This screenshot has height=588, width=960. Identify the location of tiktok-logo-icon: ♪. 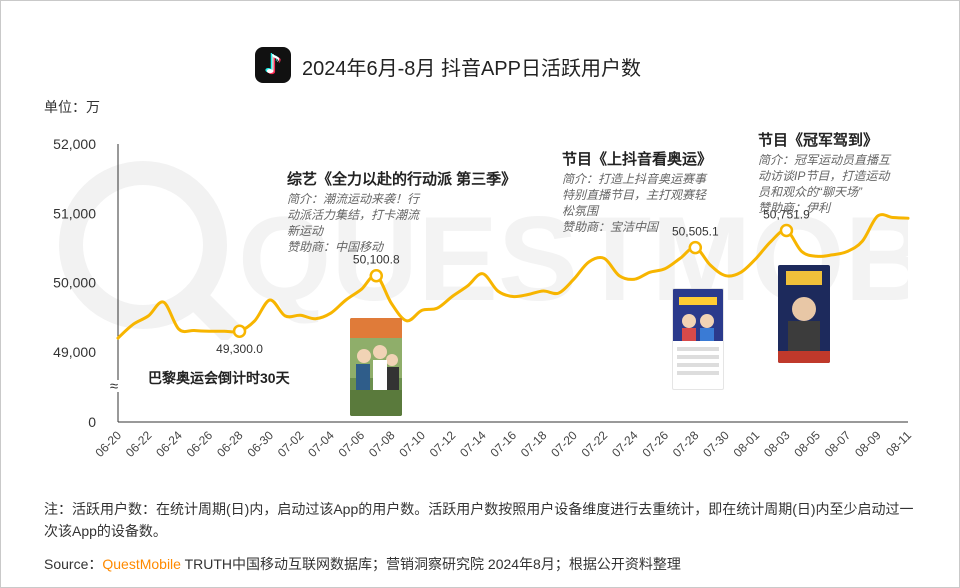
(273, 65).